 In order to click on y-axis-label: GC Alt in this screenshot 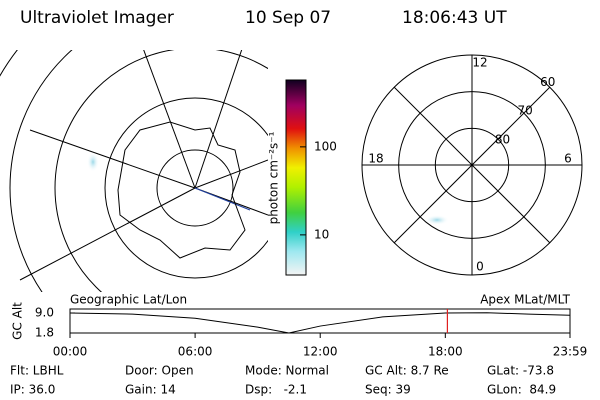, I will do `click(18, 321)`.